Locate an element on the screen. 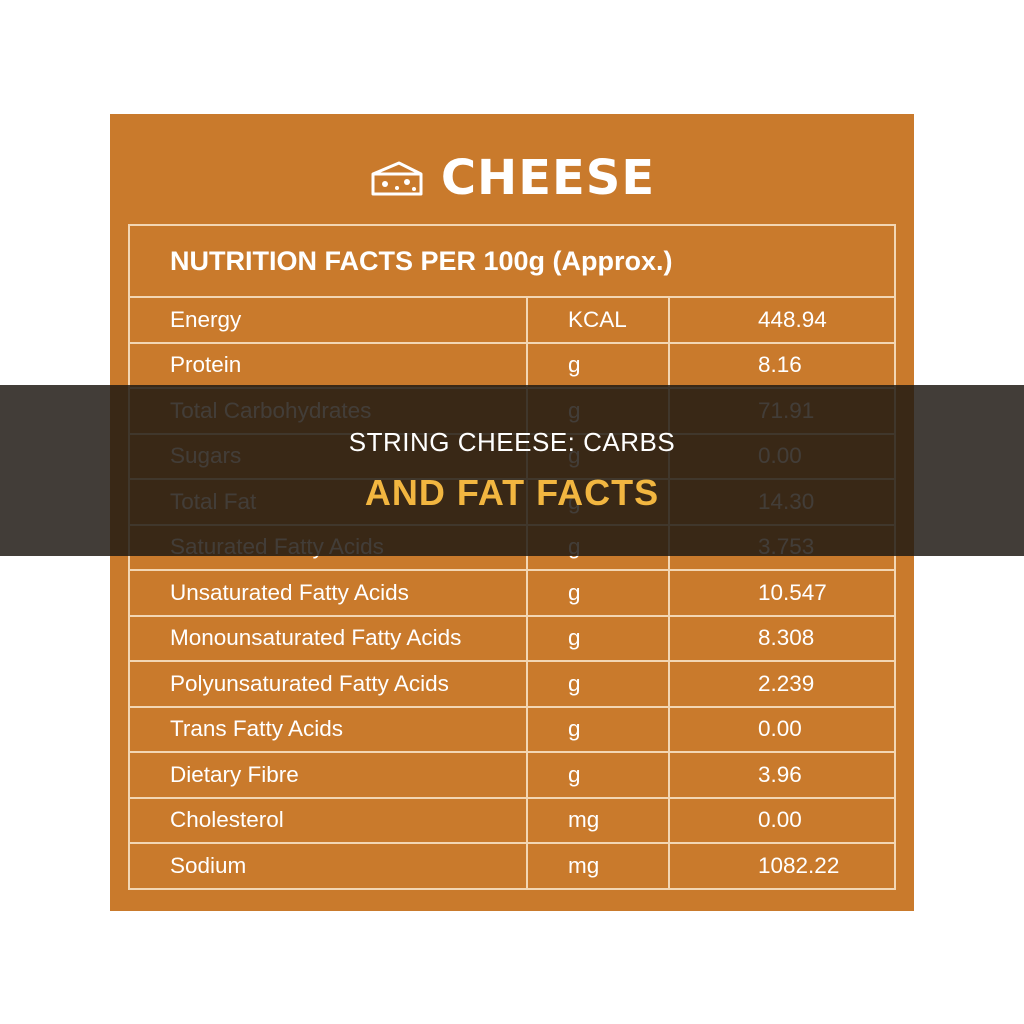 The height and width of the screenshot is (1024, 1024). nutrient-name: Dietary Fibre is located at coordinates (328, 775).